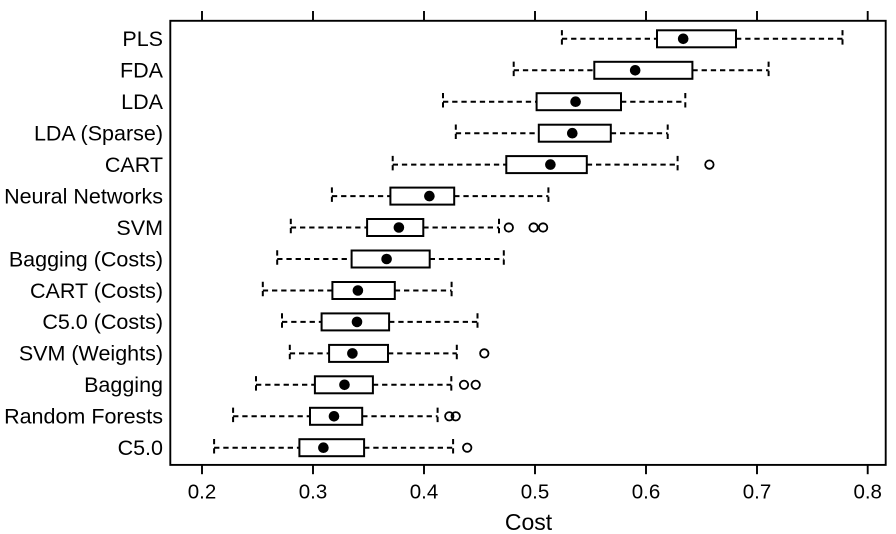 This screenshot has height=534, width=896. Describe the element at coordinates (83, 417) in the screenshot. I see `svg-text: Random Forests` at that location.